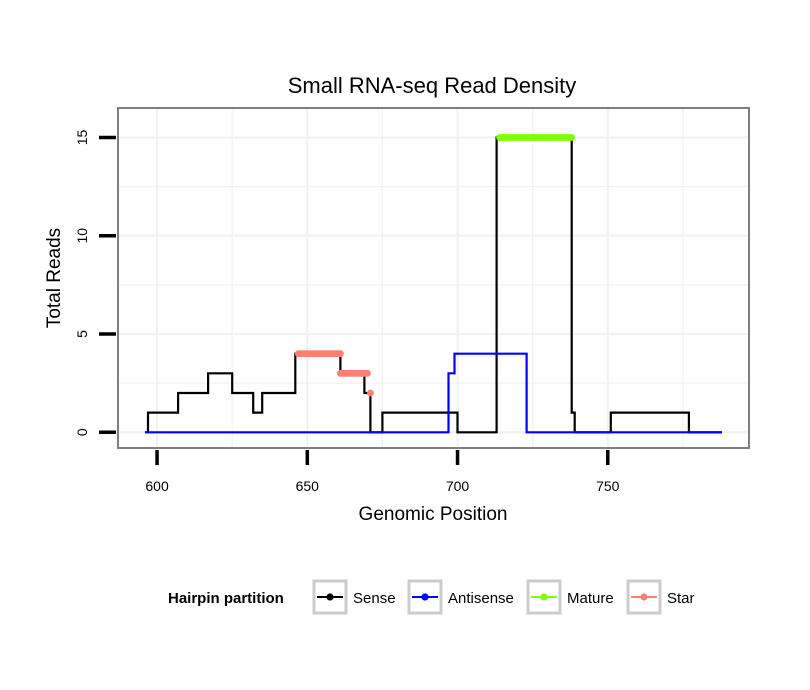  What do you see at coordinates (681, 598) in the screenshot?
I see `legend-label-star: Star` at bounding box center [681, 598].